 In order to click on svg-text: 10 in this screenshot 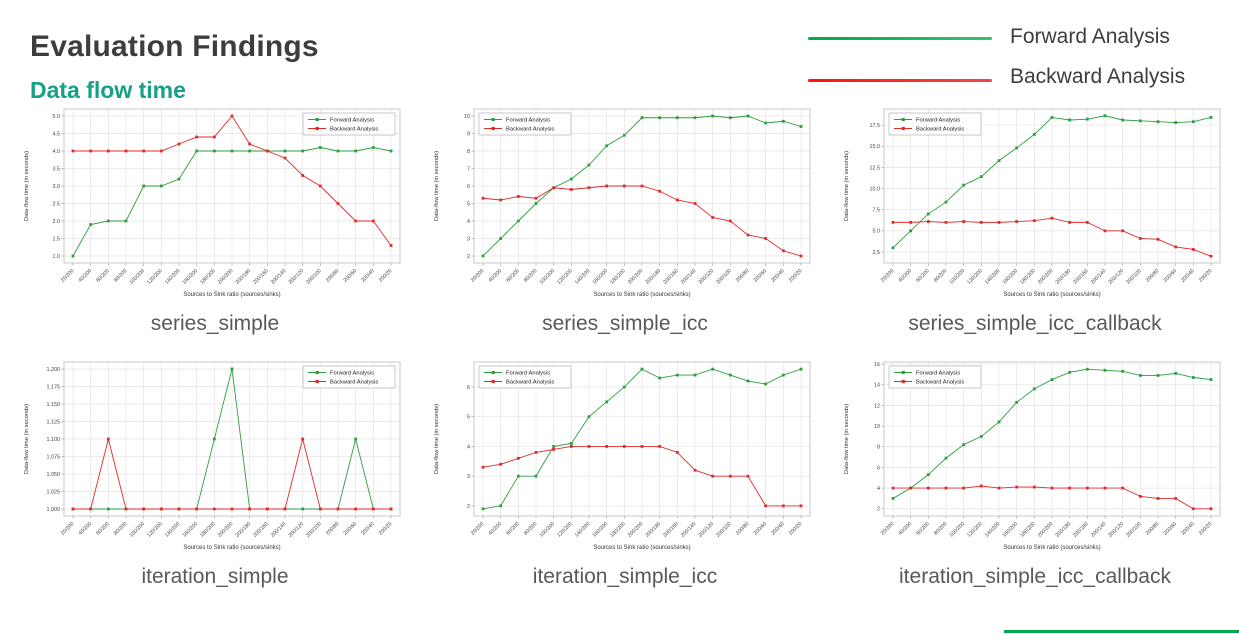, I will do `click(877, 427)`.